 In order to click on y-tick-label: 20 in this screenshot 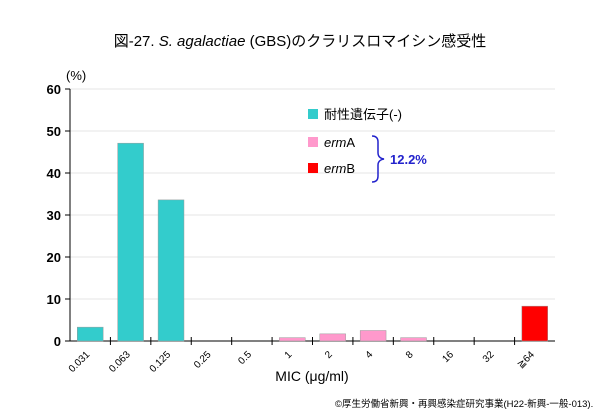, I will do `click(54, 257)`.